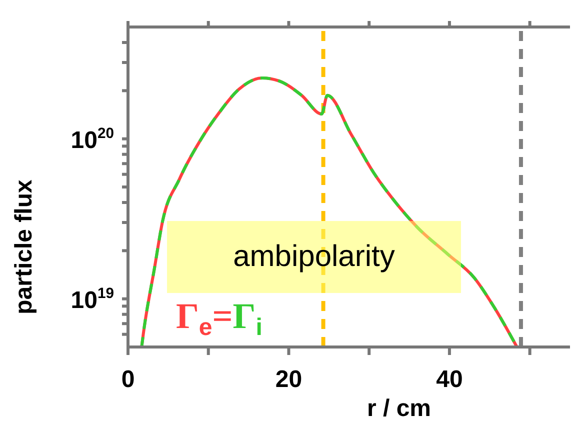  What do you see at coordinates (288, 379) in the screenshot?
I see `x-tick-label: 20` at bounding box center [288, 379].